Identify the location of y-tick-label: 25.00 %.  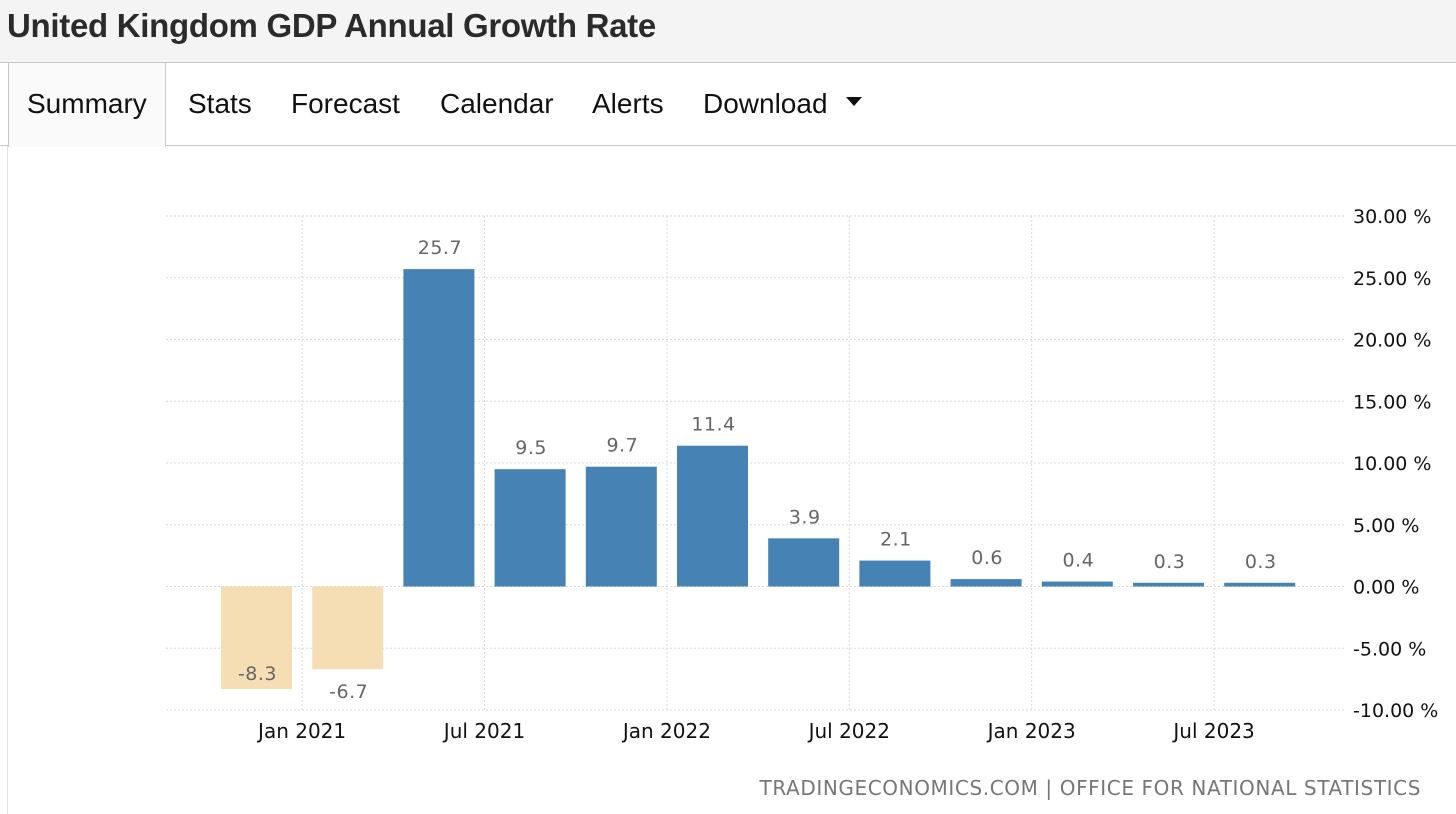
(1392, 279).